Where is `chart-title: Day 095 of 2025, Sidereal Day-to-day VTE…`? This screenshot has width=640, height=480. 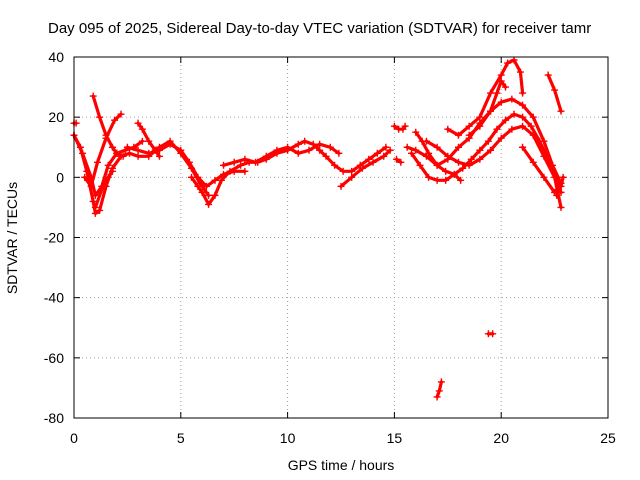 chart-title: Day 095 of 2025, Sidereal Day-to-day VTE… is located at coordinates (319, 28).